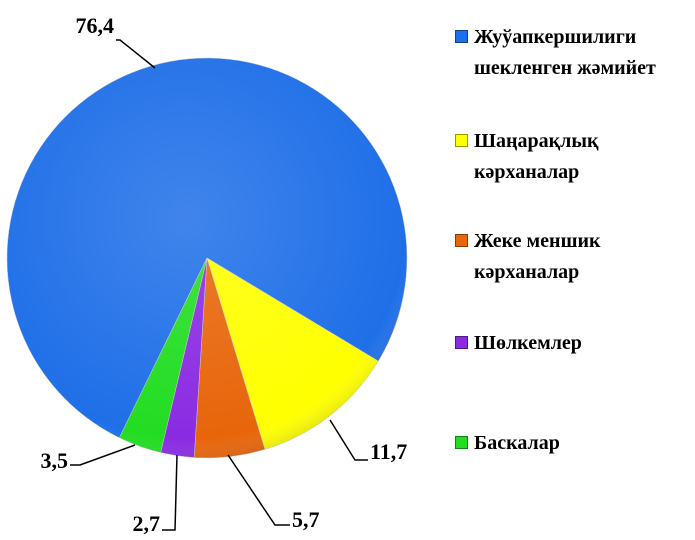  Describe the element at coordinates (536, 156) in the screenshot. I see `legend-label: Шаңарақлық кәрханалар` at that location.